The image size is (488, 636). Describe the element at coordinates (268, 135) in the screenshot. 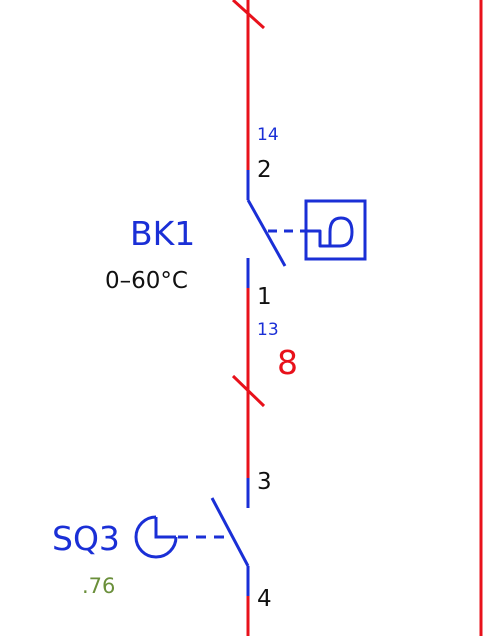

I see `pin-label-14: 14` at that location.